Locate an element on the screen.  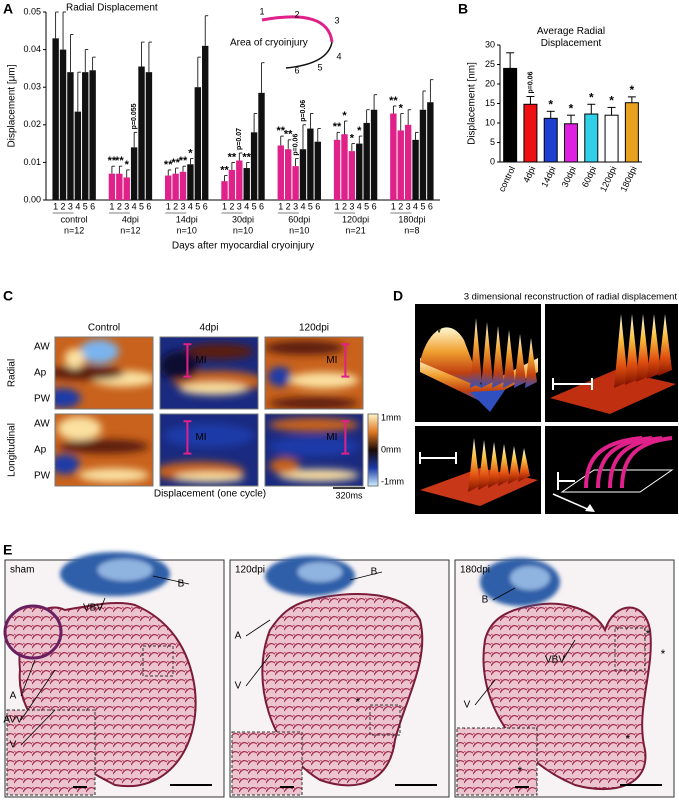
asterisk: * is located at coordinates (628, 739).